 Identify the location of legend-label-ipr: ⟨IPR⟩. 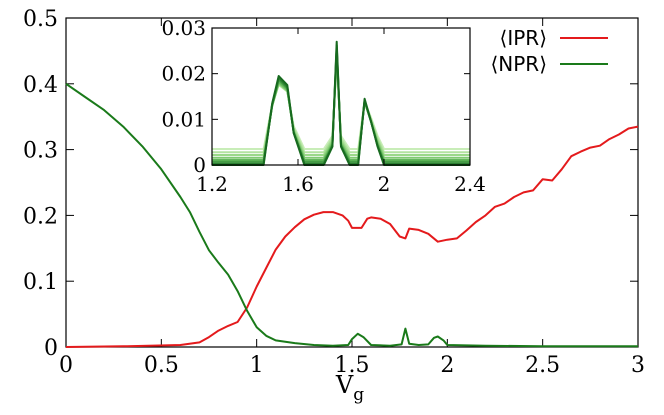
(523, 38).